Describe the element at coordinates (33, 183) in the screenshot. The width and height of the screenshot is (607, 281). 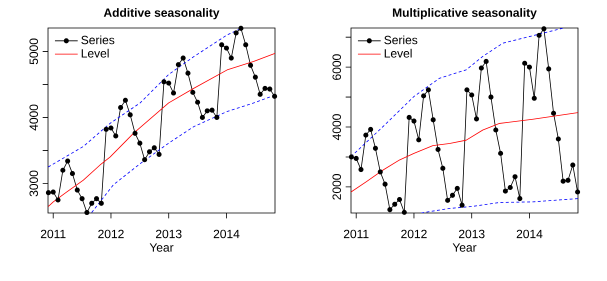
I see `y-tick-label: 3000` at that location.